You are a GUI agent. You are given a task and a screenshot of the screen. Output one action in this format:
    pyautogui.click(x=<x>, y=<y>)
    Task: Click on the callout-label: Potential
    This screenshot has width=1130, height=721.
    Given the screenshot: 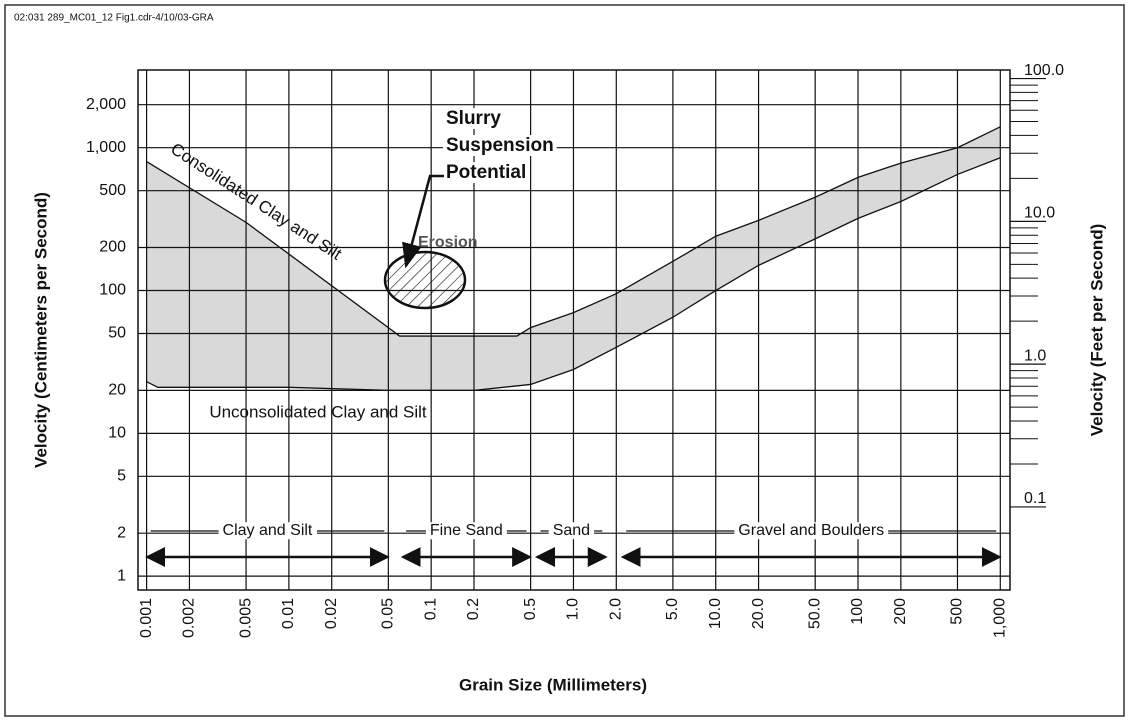 What is the action you would take?
    pyautogui.click(x=486, y=172)
    